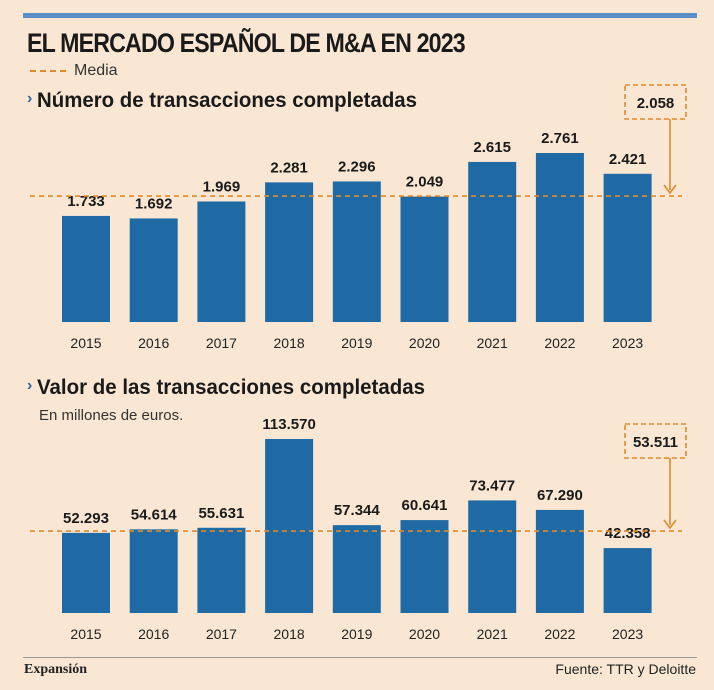 This screenshot has width=714, height=690. Describe the element at coordinates (231, 387) in the screenshot. I see `section-title: Valor de las transacciones completadas` at that location.